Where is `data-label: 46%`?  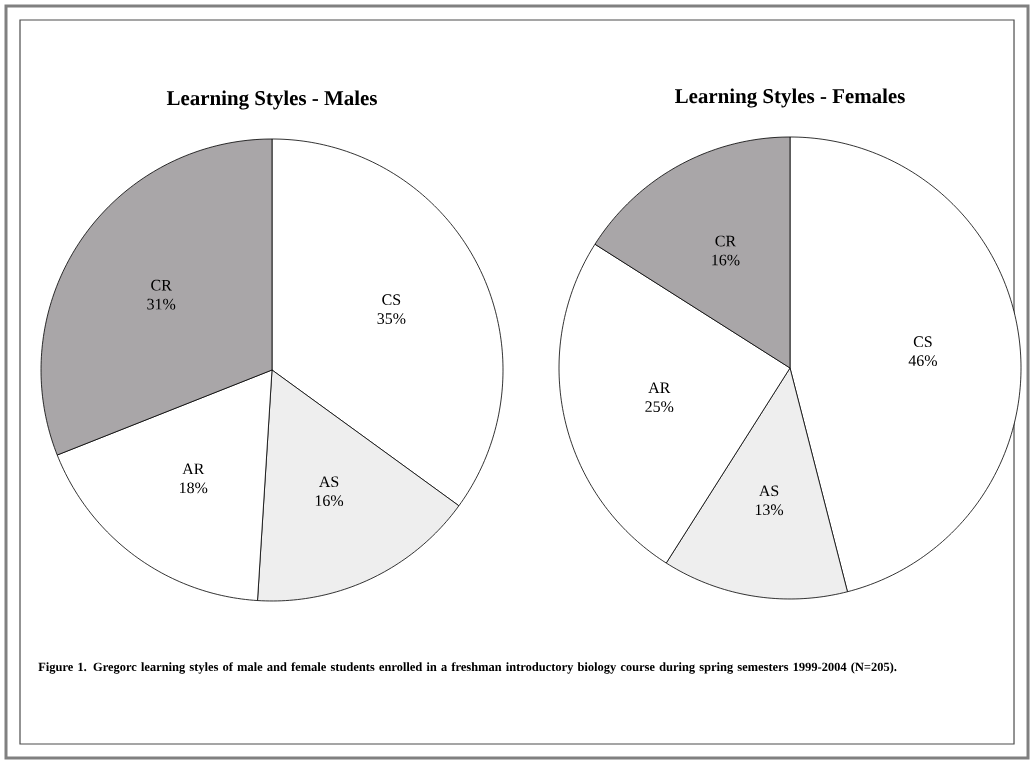 data-label: 46% is located at coordinates (922, 361).